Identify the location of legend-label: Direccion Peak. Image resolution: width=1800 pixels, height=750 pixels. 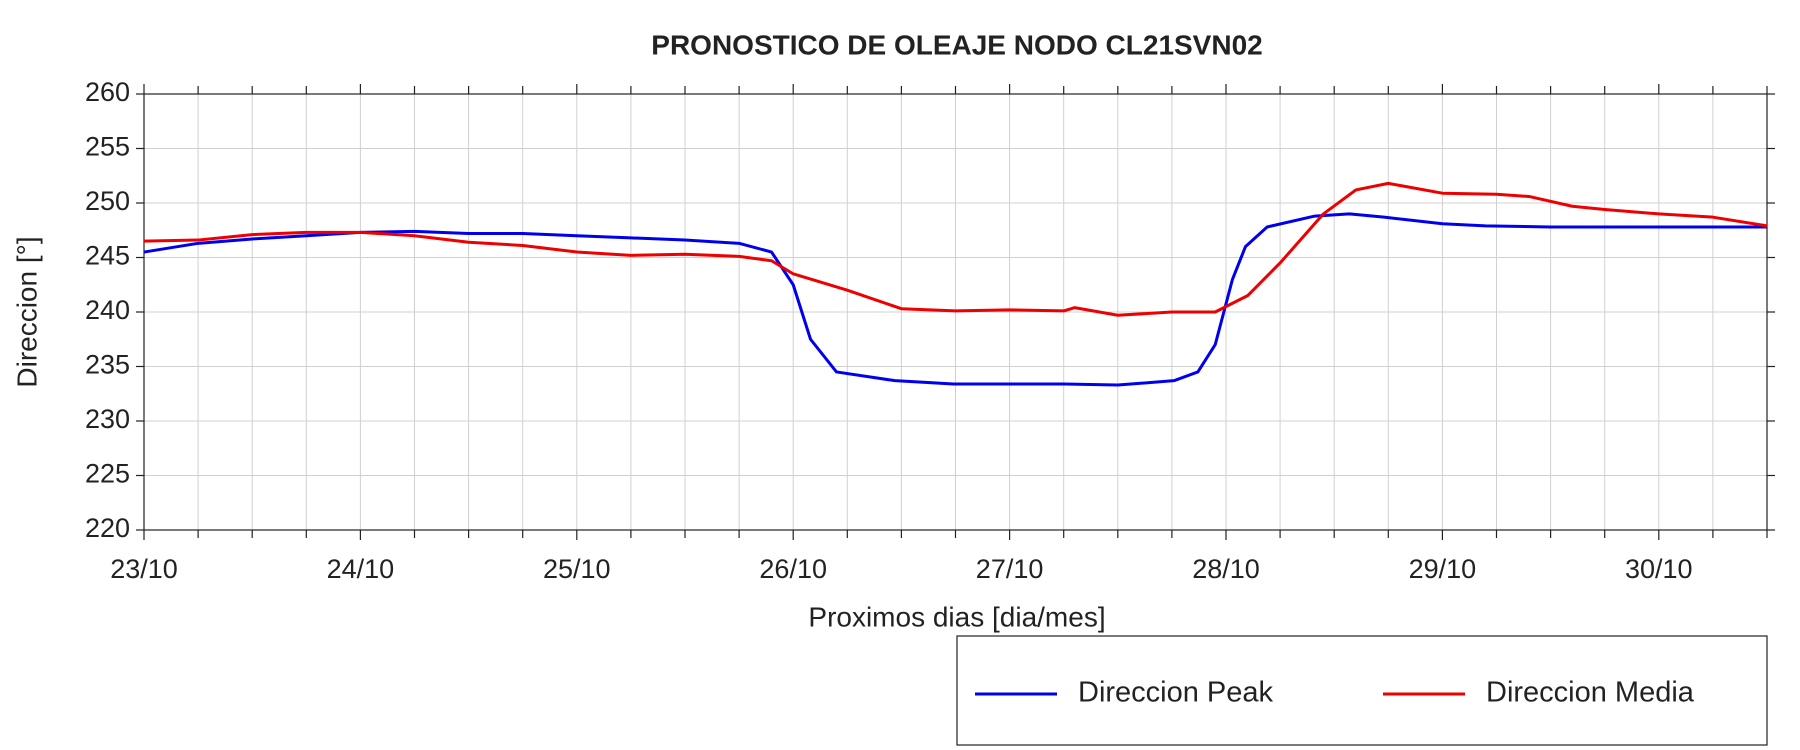
(1176, 693).